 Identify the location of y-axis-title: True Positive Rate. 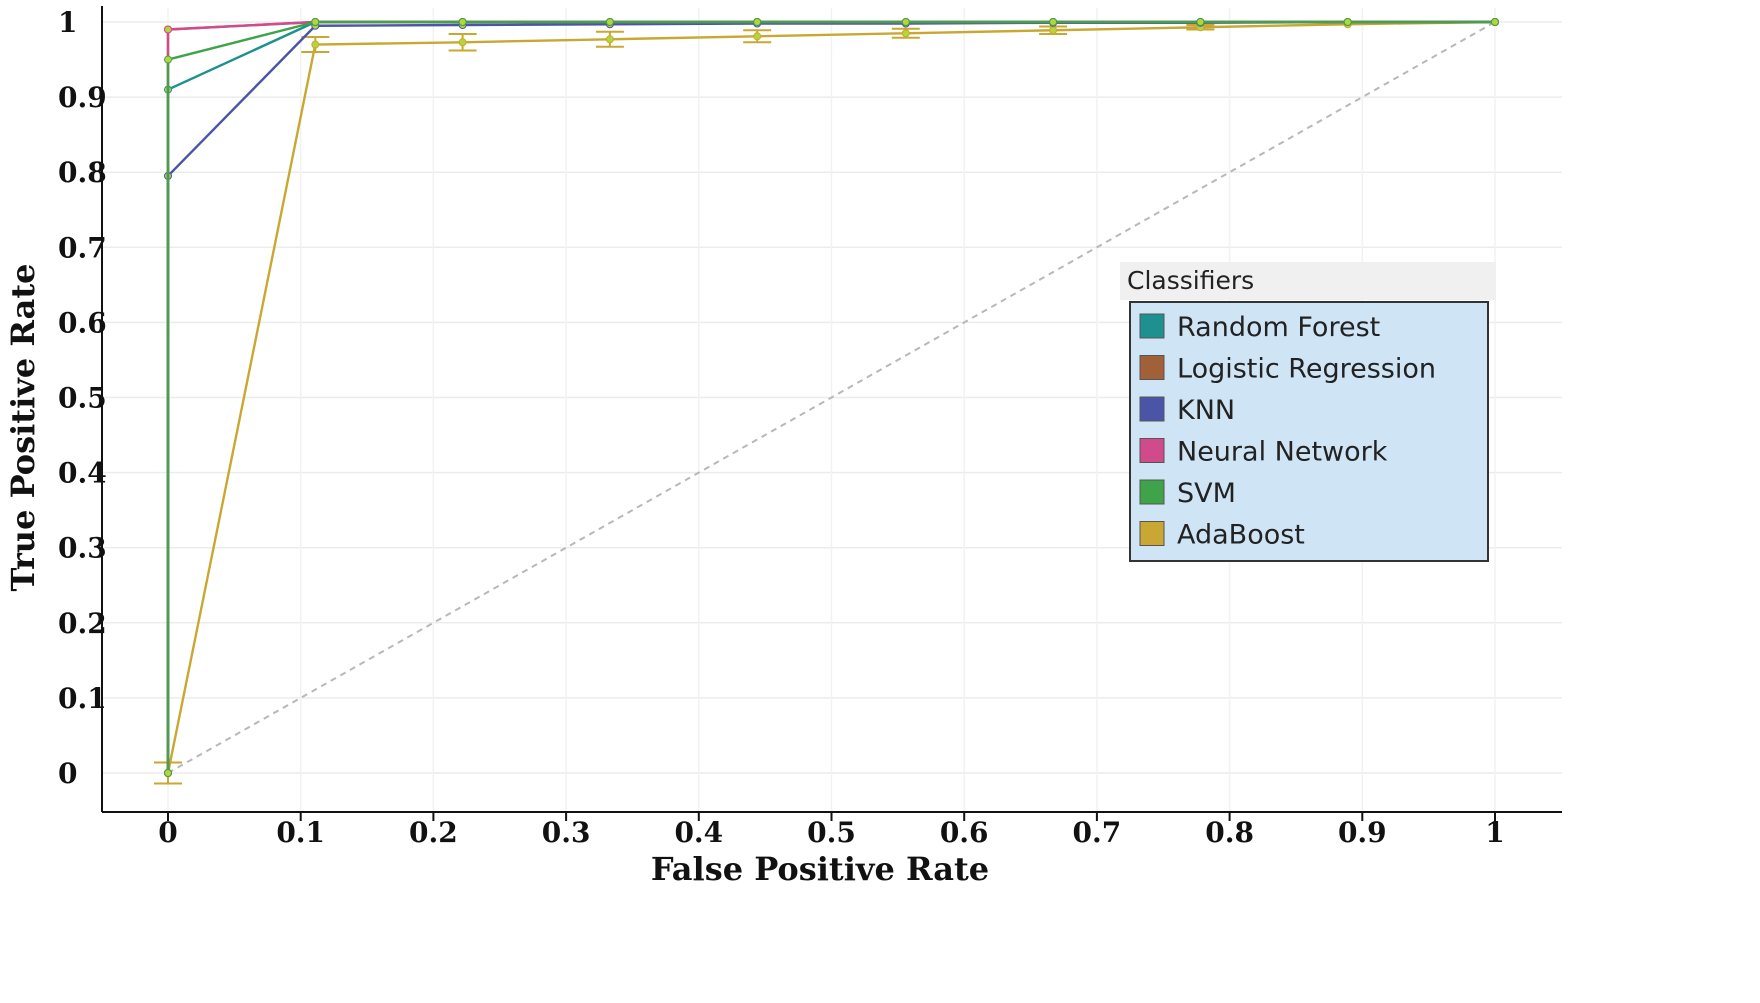
(23, 427).